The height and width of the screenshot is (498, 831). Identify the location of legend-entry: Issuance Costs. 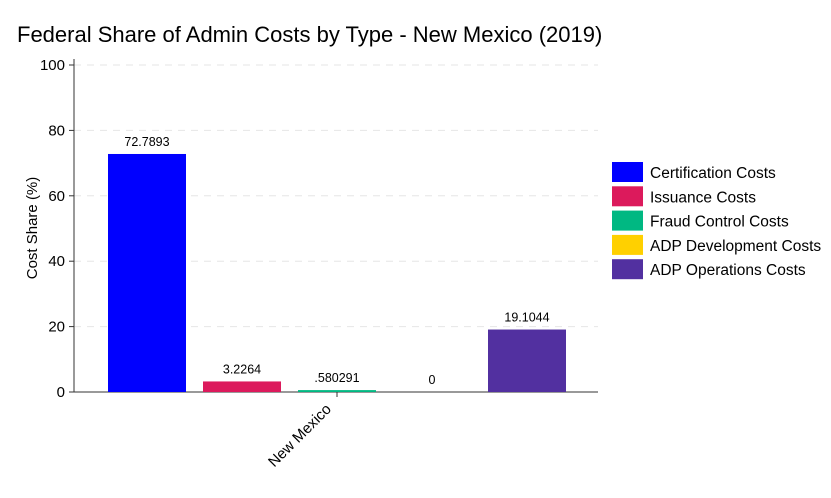
(703, 197).